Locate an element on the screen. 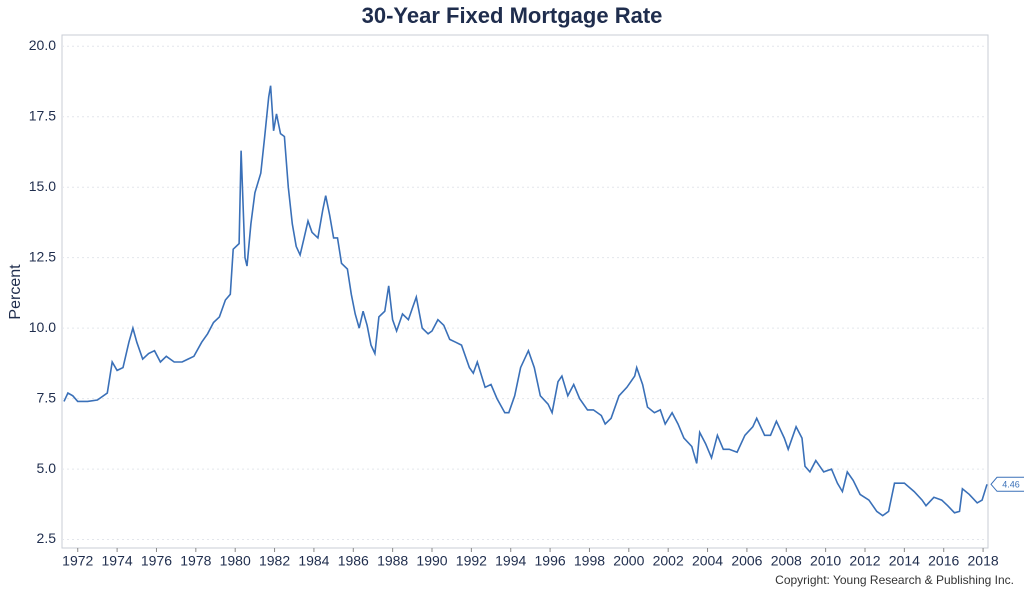  y-tick-label: 20.0 is located at coordinates (42, 45).